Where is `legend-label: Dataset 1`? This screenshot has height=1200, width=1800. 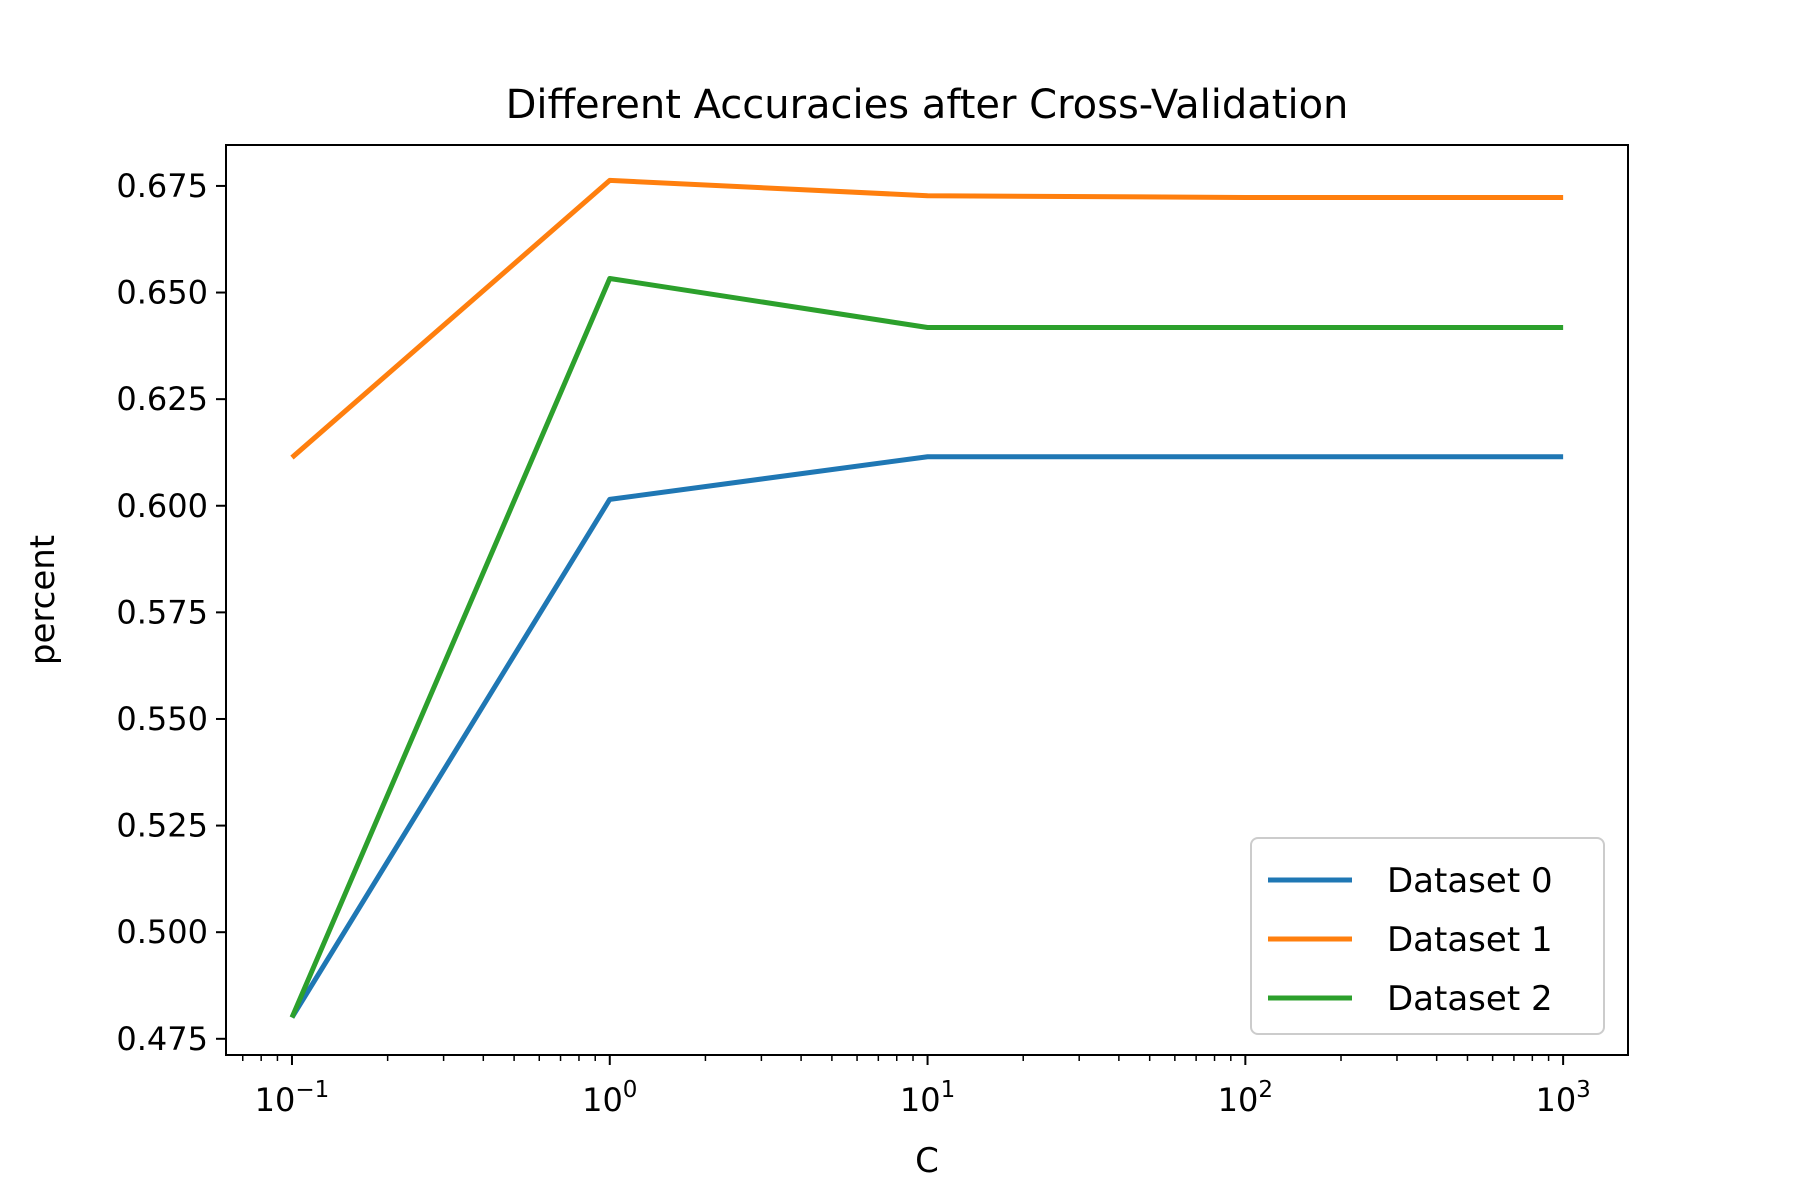
legend-label: Dataset 1 is located at coordinates (1470, 940).